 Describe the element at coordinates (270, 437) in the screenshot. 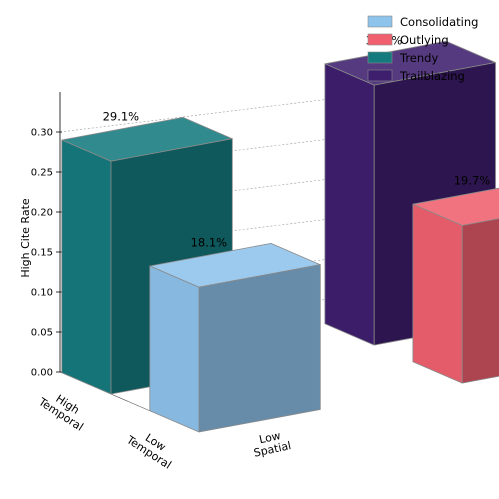

I see `spatial-label-0-line-0: Low` at that location.